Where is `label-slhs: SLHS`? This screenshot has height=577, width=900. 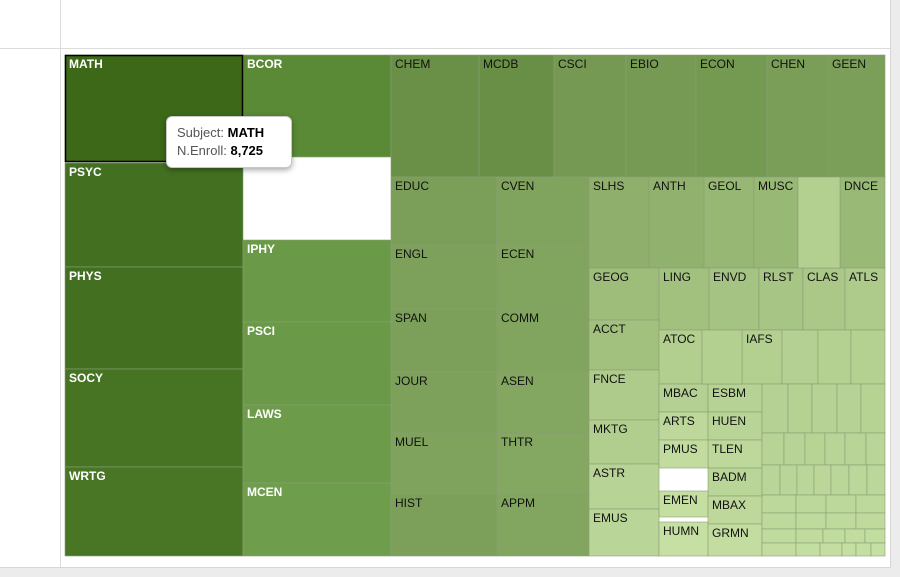 label-slhs: SLHS is located at coordinates (608, 186).